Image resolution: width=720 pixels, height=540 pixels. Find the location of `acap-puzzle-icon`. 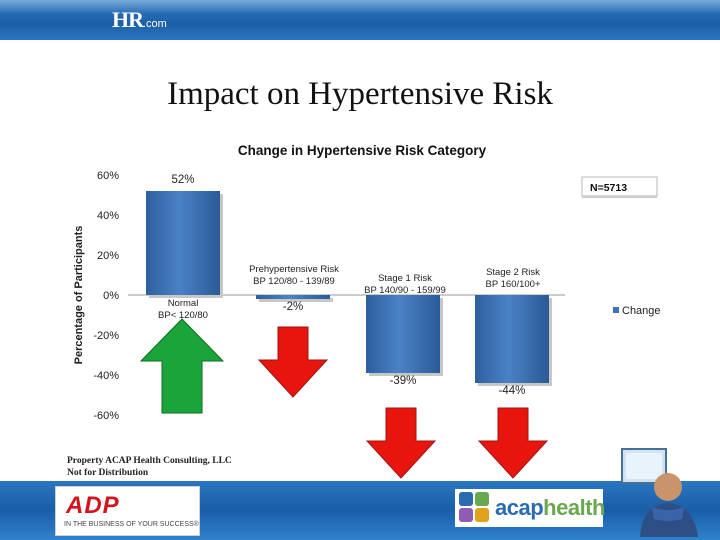

acap-puzzle-icon is located at coordinates (474, 507).